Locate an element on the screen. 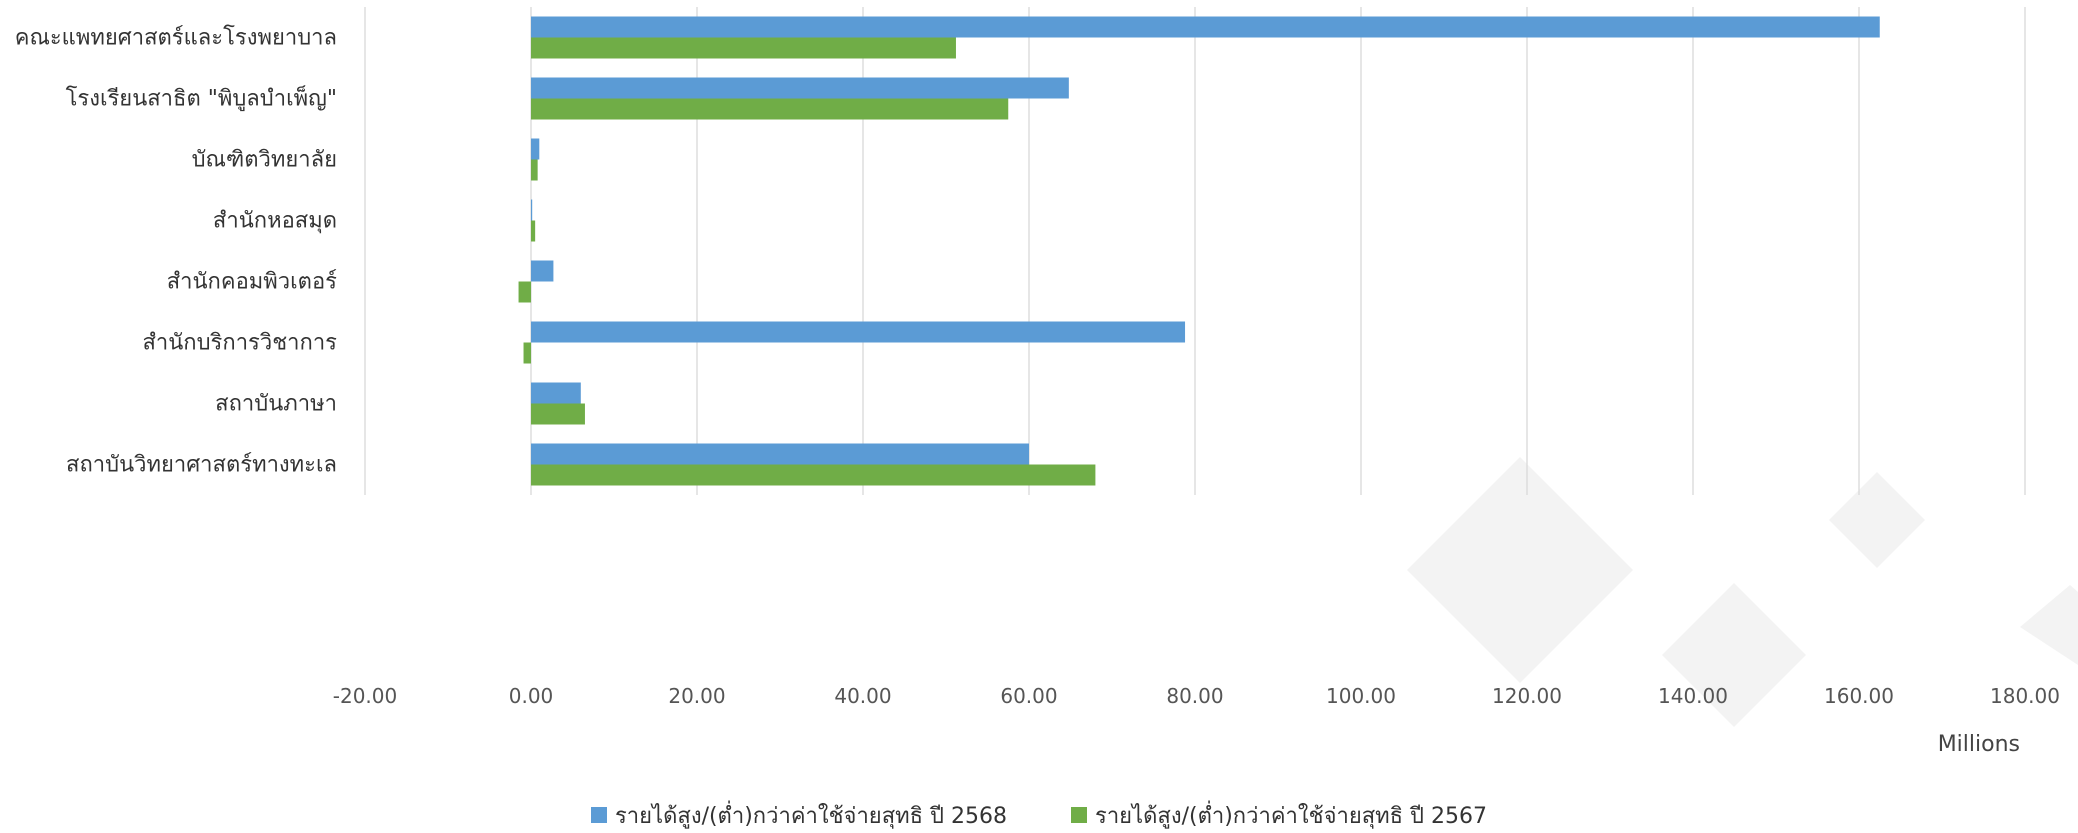 The image size is (2078, 833). category-label: สถาบันภาษา is located at coordinates (276, 404).